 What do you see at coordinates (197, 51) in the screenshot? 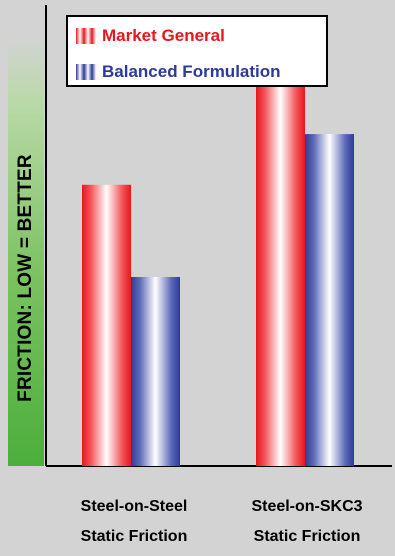
I see `legend: Market General Balanced Formulation` at bounding box center [197, 51].